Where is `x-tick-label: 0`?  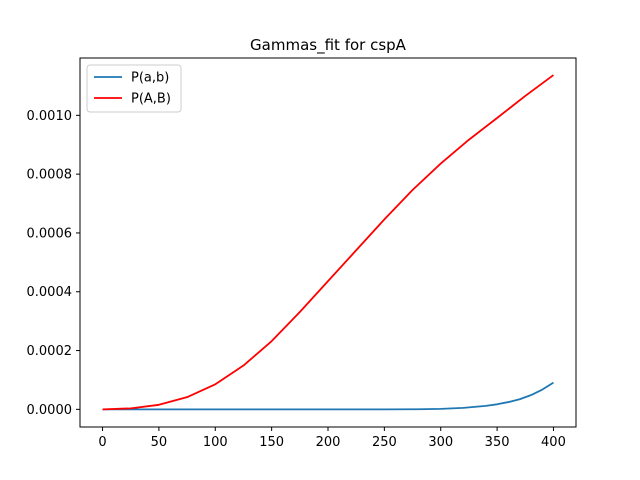
x-tick-label: 0 is located at coordinates (102, 442).